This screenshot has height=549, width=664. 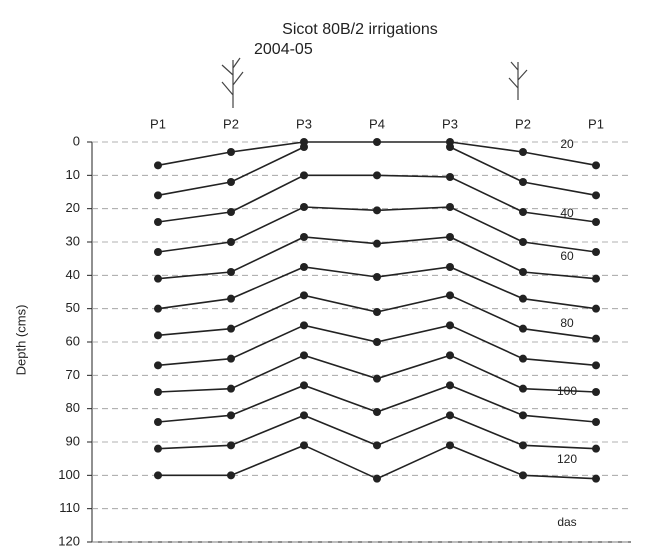 What do you see at coordinates (73, 174) in the screenshot?
I see `y-tick-label: 10` at bounding box center [73, 174].